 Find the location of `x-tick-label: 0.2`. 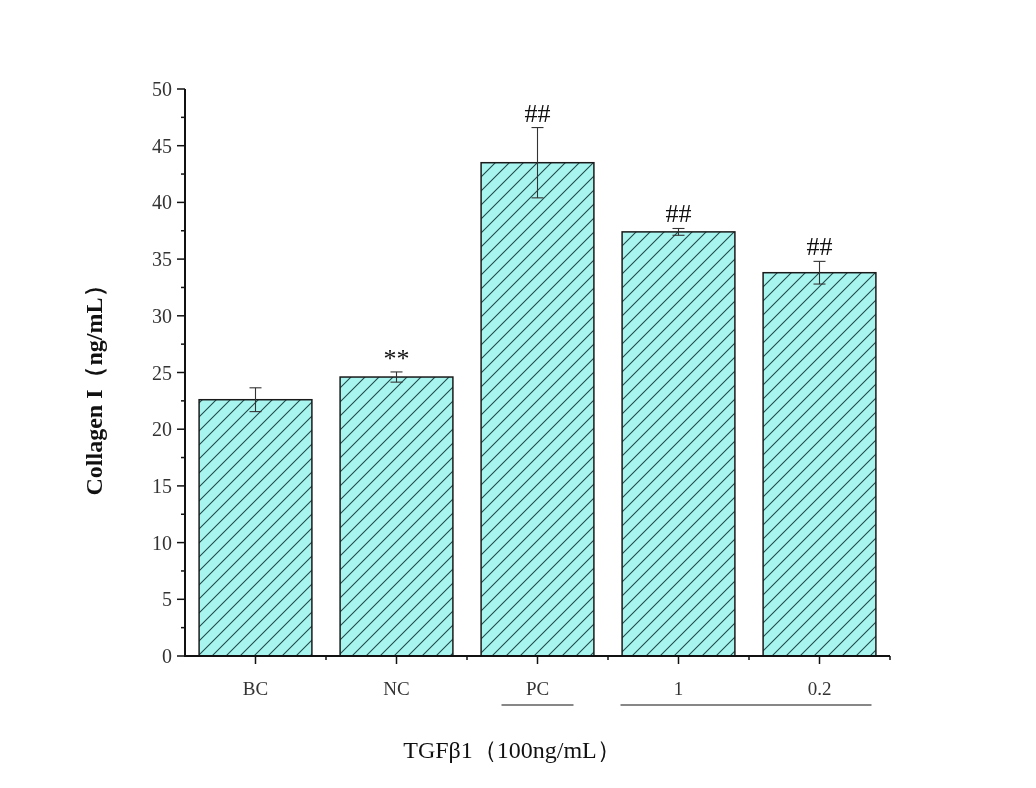

x-tick-label: 0.2 is located at coordinates (819, 688).